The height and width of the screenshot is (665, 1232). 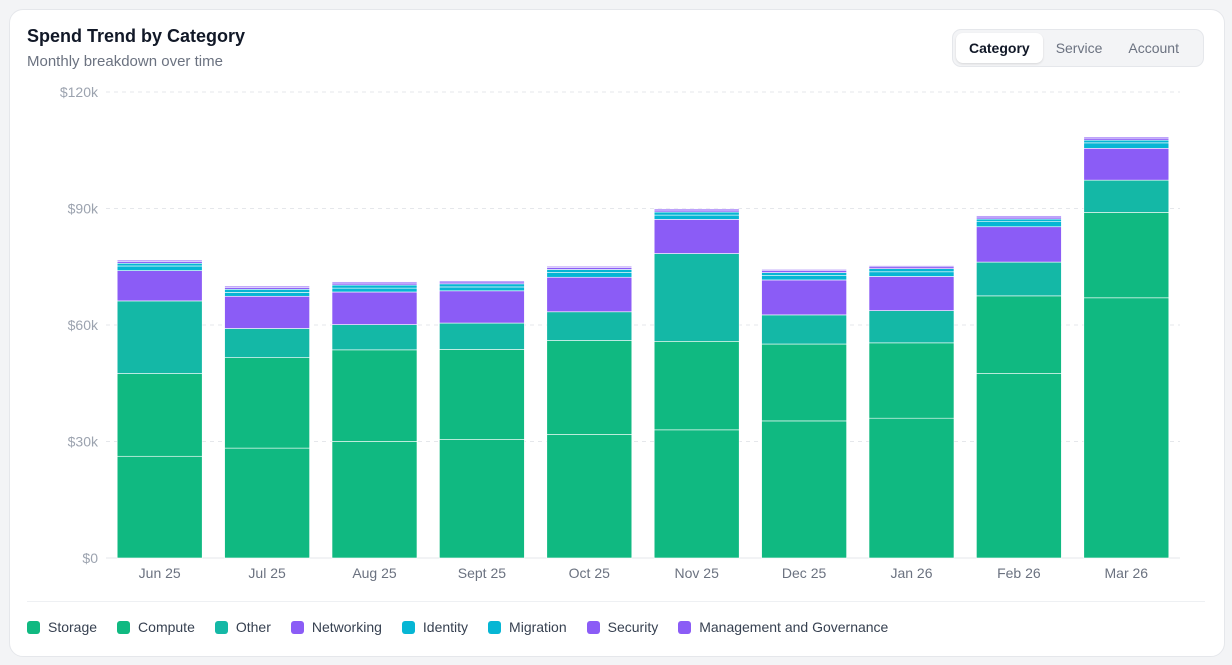 What do you see at coordinates (697, 573) in the screenshot?
I see `x-tick-label: Nov 25` at bounding box center [697, 573].